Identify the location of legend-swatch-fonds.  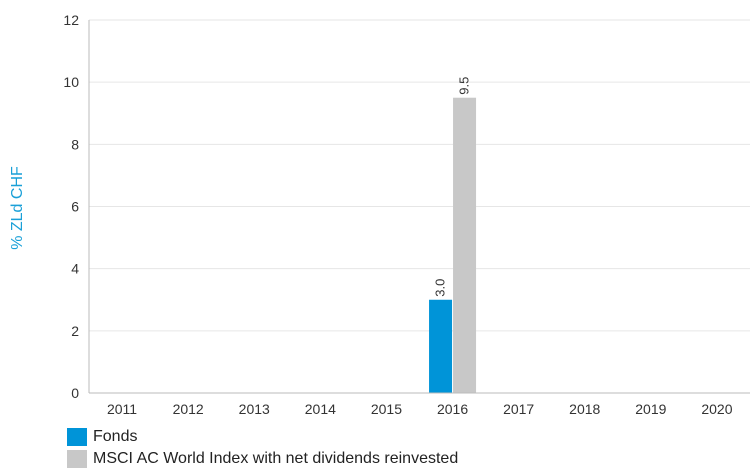
(77, 437).